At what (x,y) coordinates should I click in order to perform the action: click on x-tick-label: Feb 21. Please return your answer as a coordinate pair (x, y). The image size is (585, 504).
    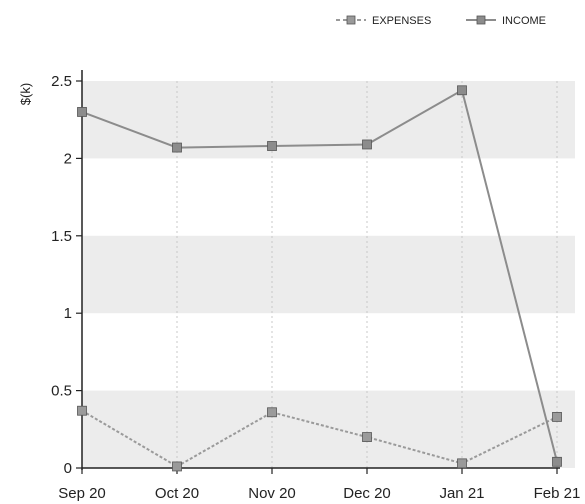
    Looking at the image, I should click on (557, 493).